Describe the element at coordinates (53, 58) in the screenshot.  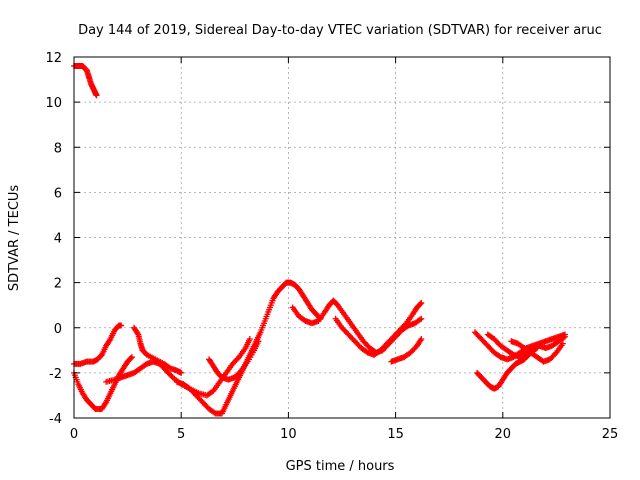
I see `y-tick-label-8: 12` at that location.